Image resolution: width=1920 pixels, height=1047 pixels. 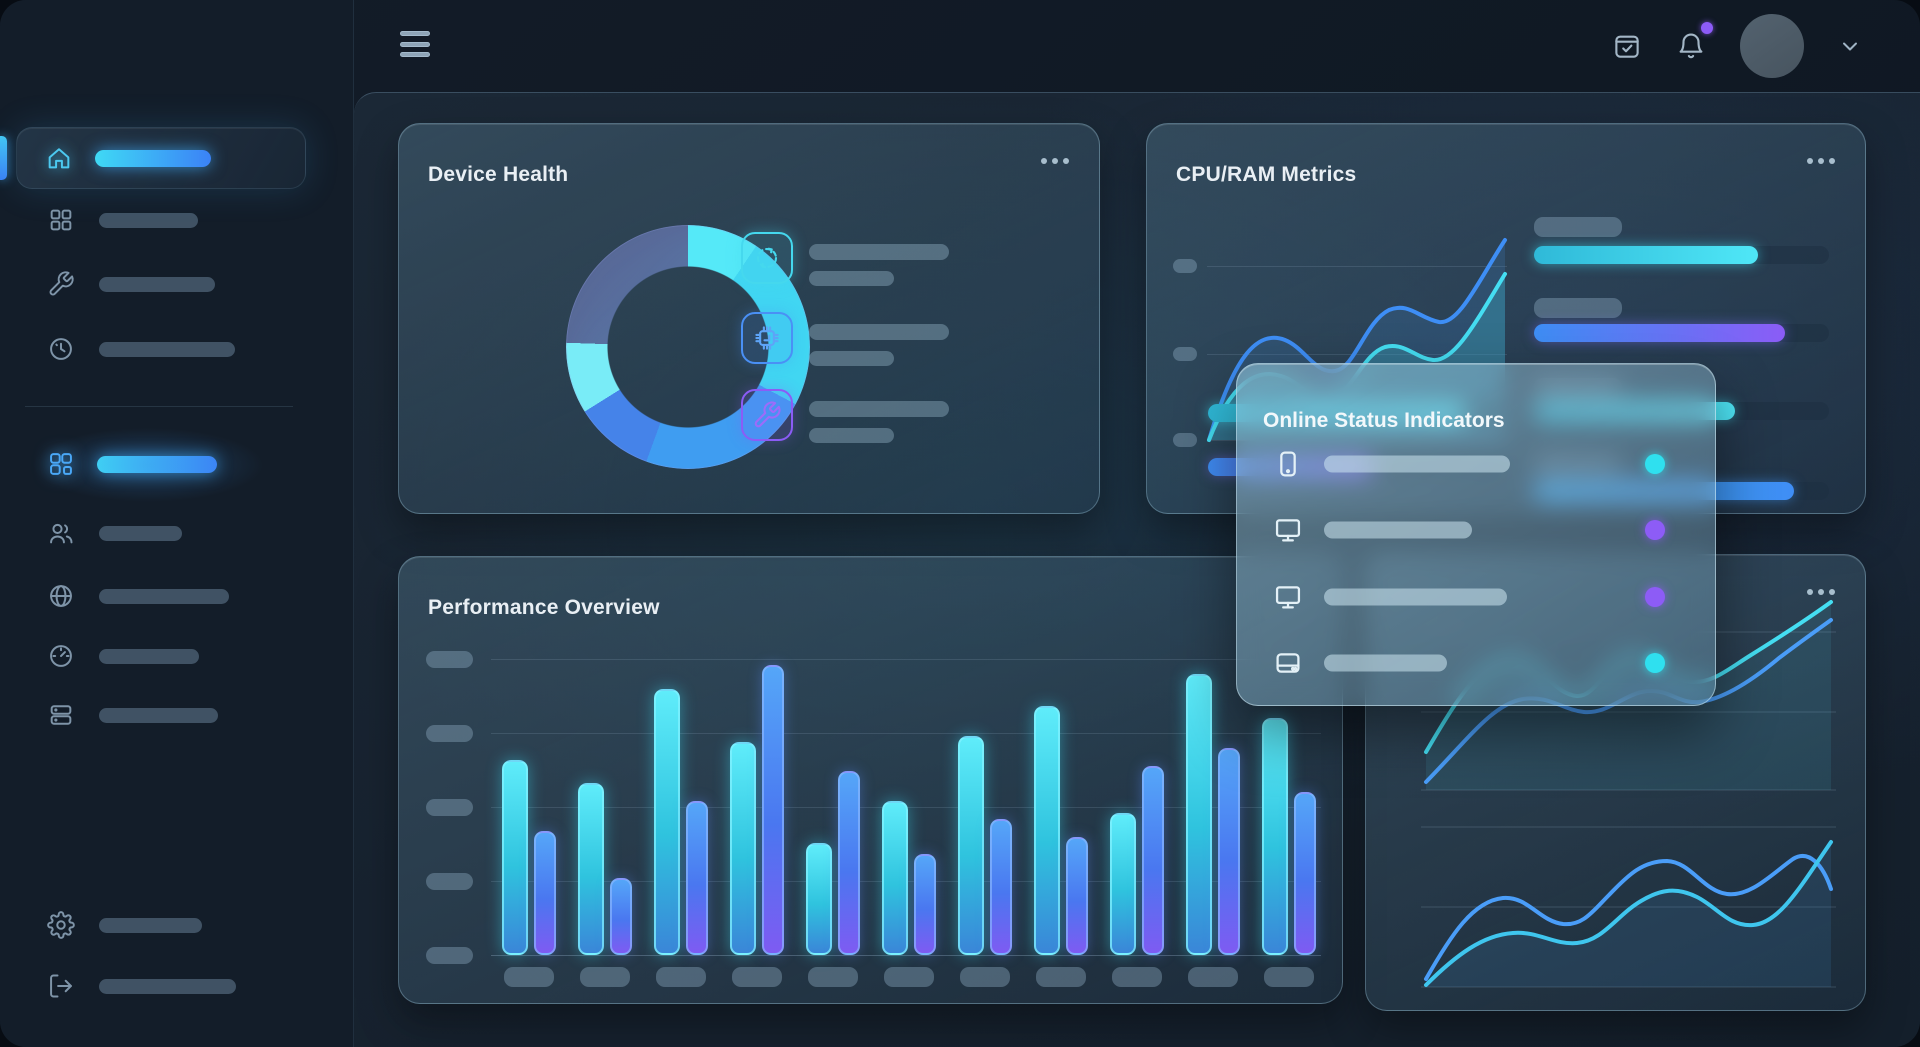 I want to click on card-title: Performance Overview, so click(x=544, y=608).